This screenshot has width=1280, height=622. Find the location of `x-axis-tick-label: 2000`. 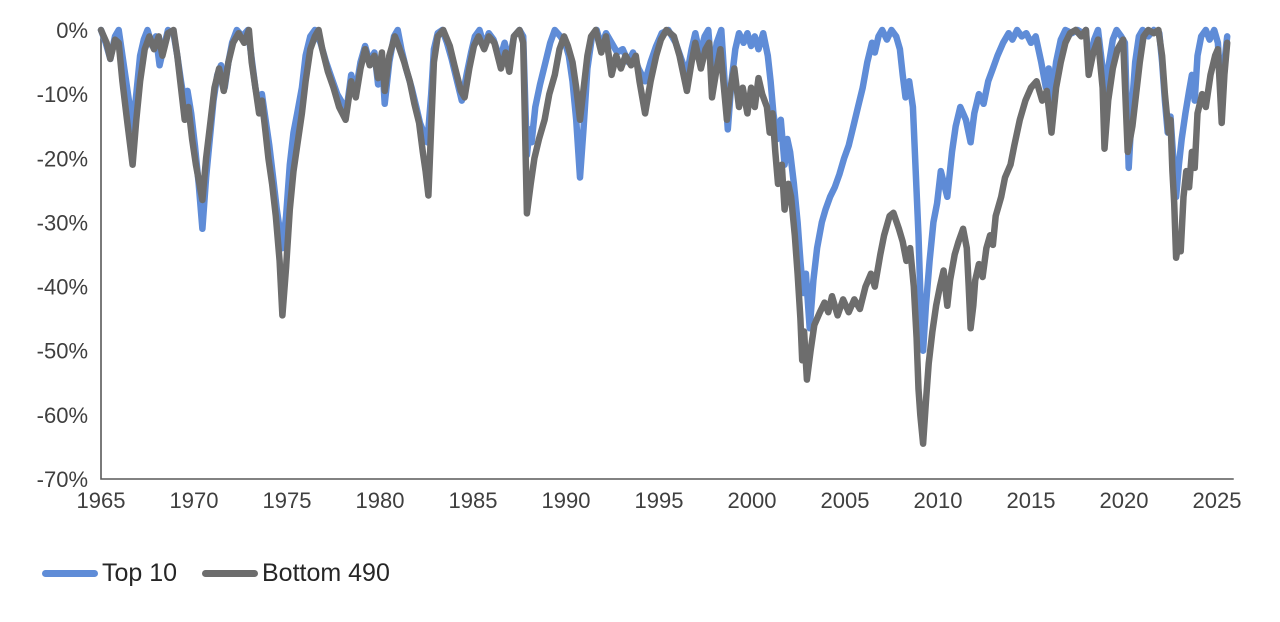

x-axis-tick-label: 2000 is located at coordinates (752, 500).